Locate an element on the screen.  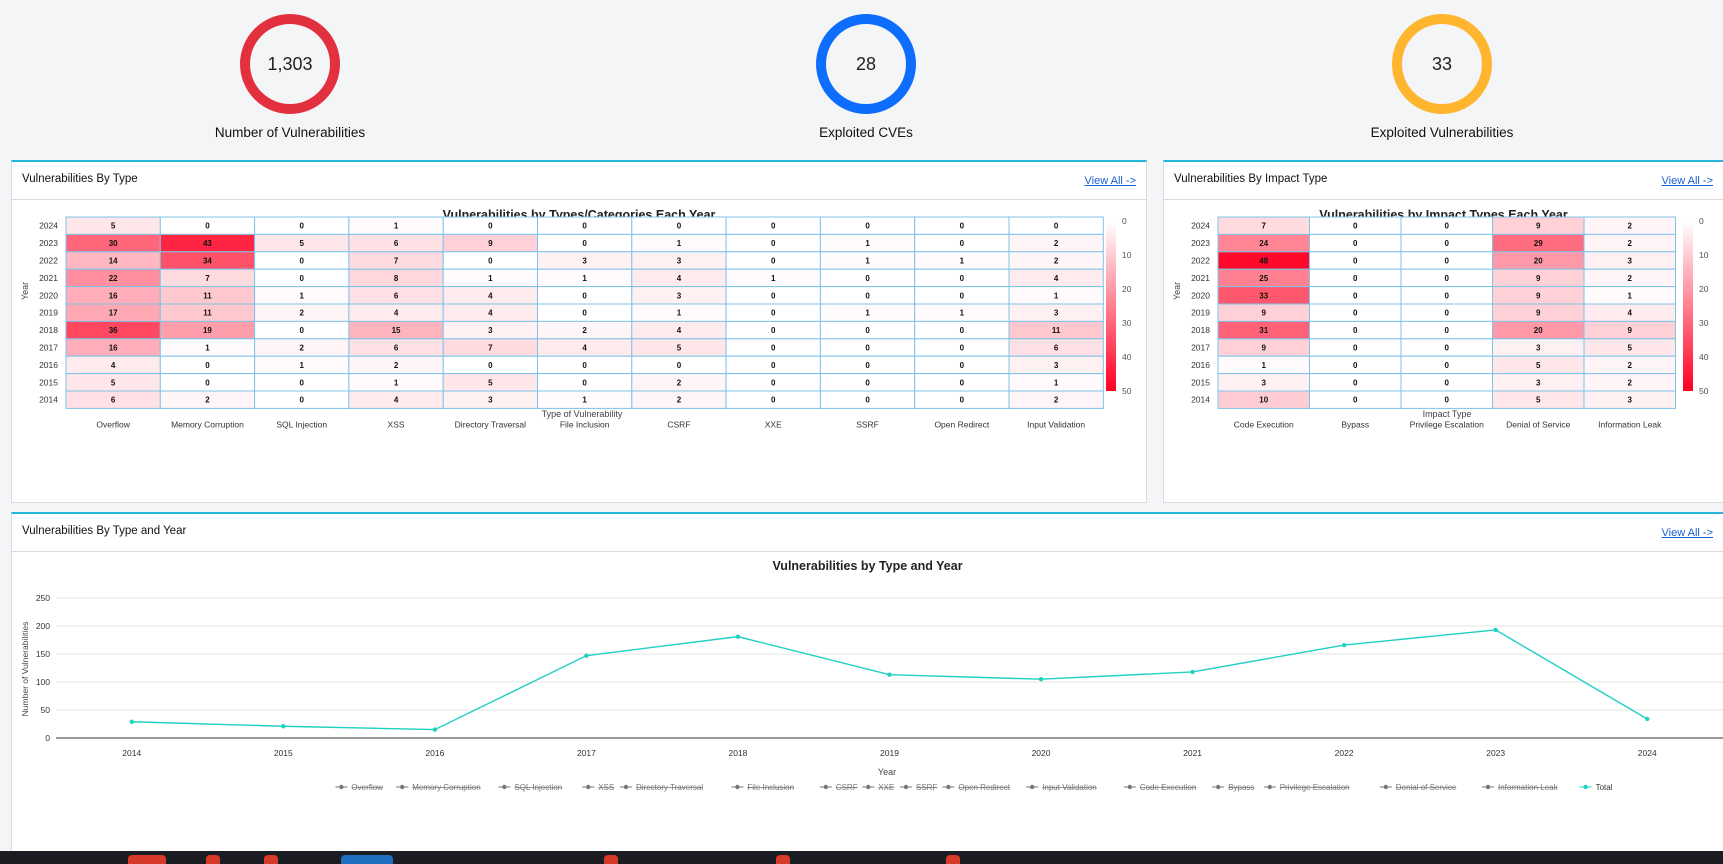
x-axis-title: Impact Type is located at coordinates (1447, 414).